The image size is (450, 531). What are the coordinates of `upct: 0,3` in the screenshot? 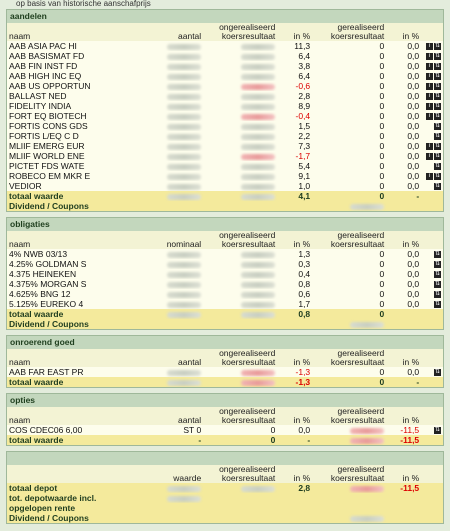 It's located at (304, 264).